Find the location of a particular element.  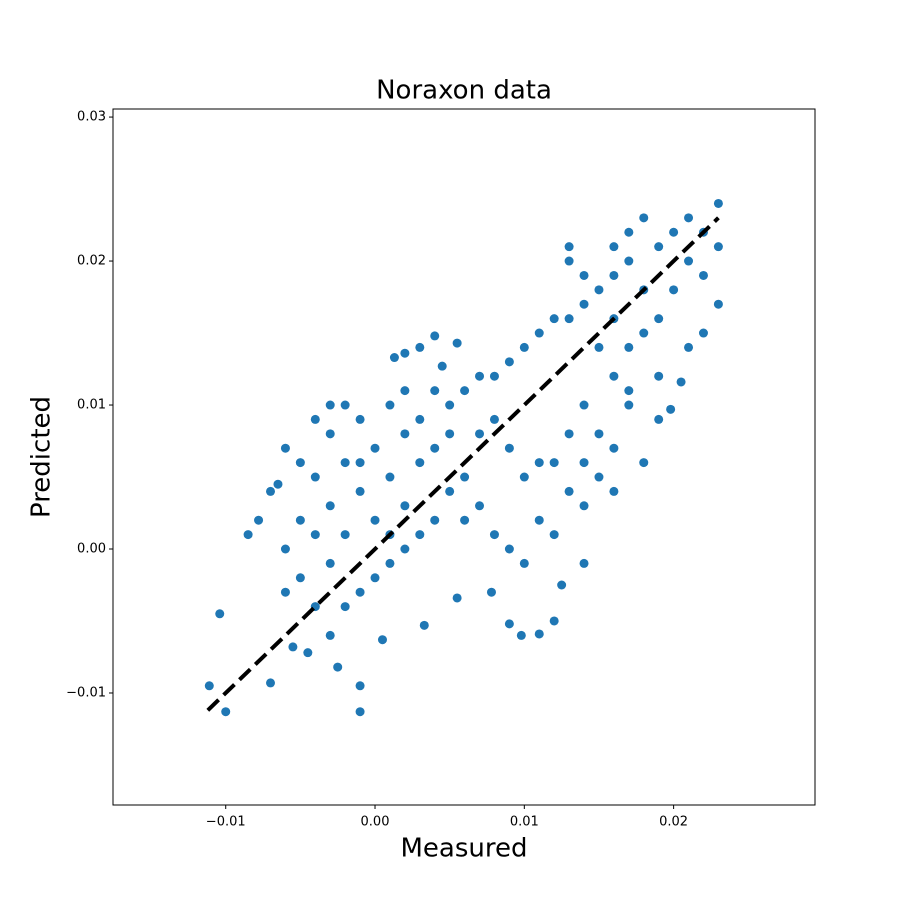

y-axis-label: Predicted is located at coordinates (42, 457).